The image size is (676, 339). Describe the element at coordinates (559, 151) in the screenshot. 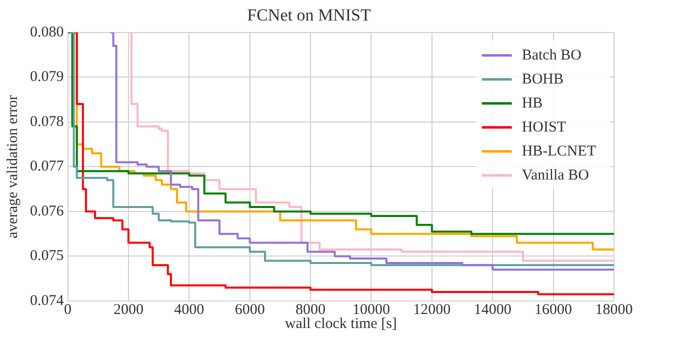

I see `legend-label: HB-LCNET` at that location.